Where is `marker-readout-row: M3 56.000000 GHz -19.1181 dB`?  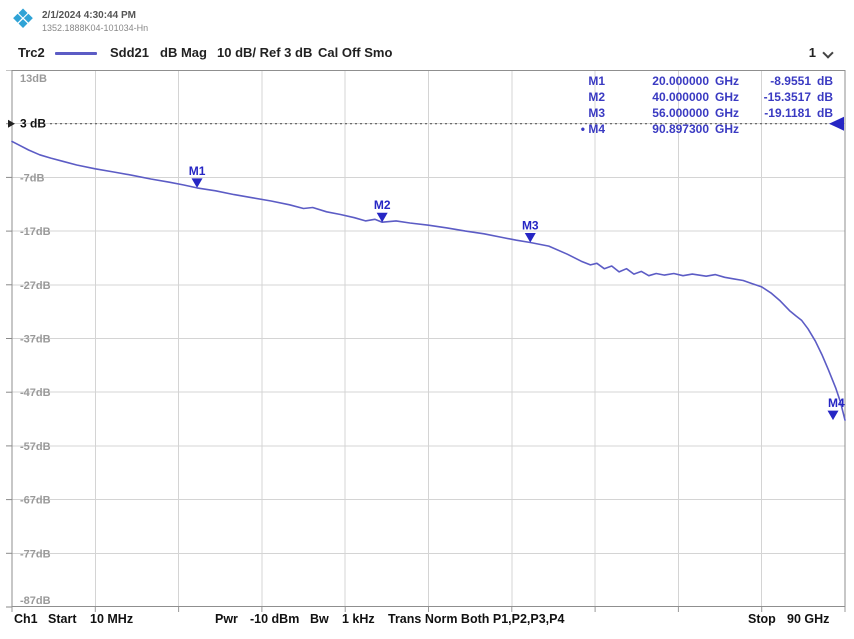
marker-readout-row: M3 56.000000 GHz -19.1181 dB is located at coordinates (703, 113).